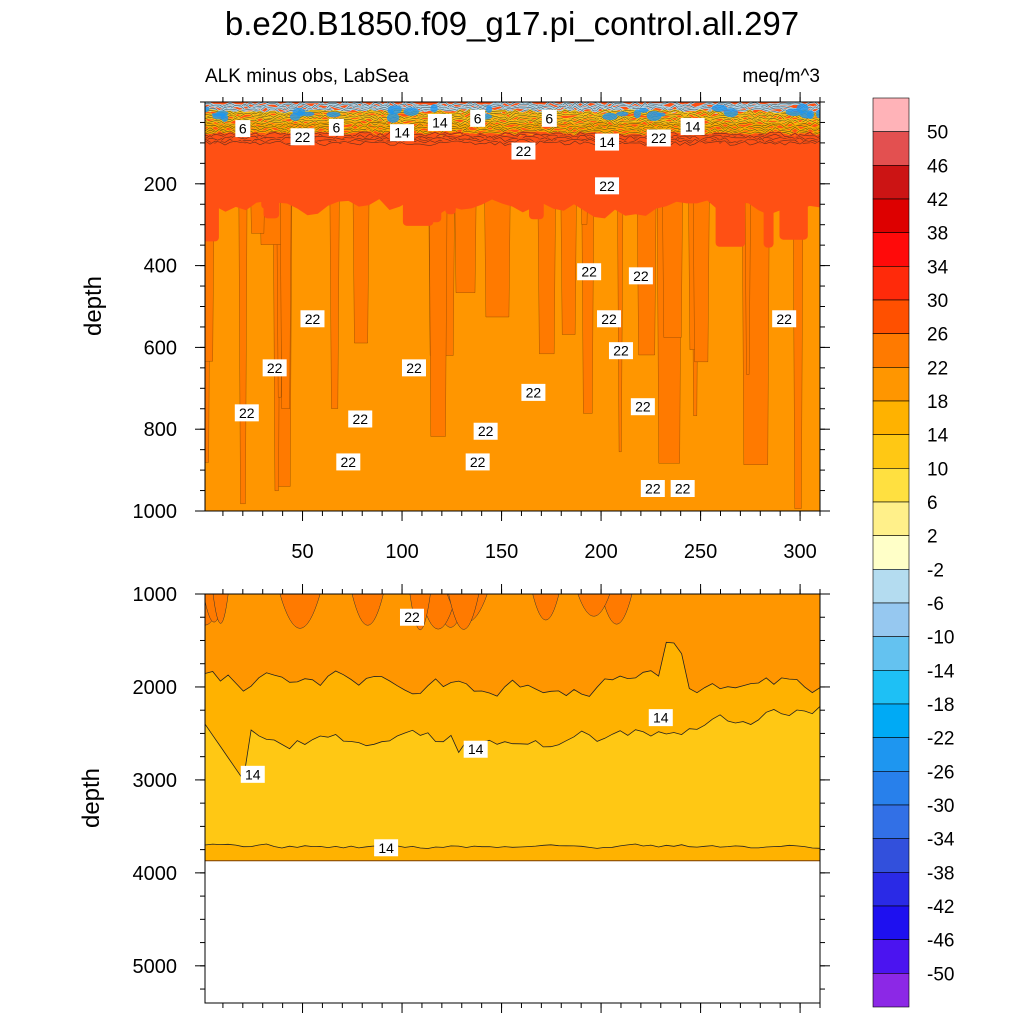 The height and width of the screenshot is (1024, 1024). Describe the element at coordinates (932, 503) in the screenshot. I see `colorbar-label: 6` at that location.